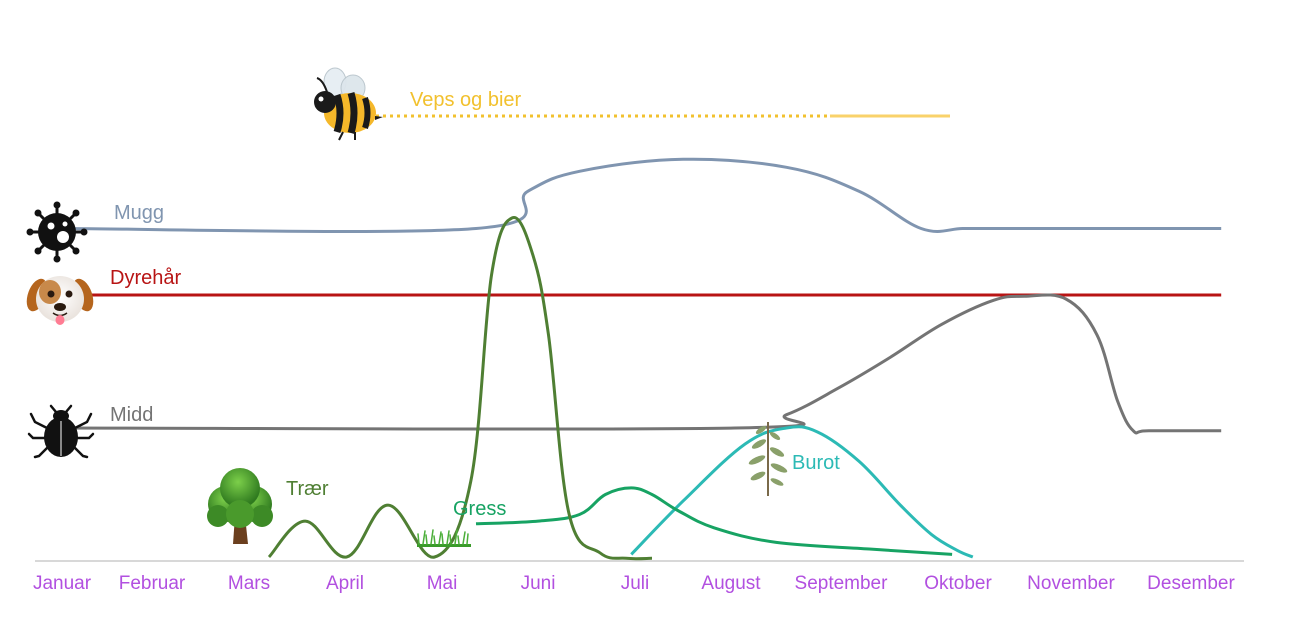 This screenshot has width=1289, height=636. I want to click on grass-icon, so click(444, 538).